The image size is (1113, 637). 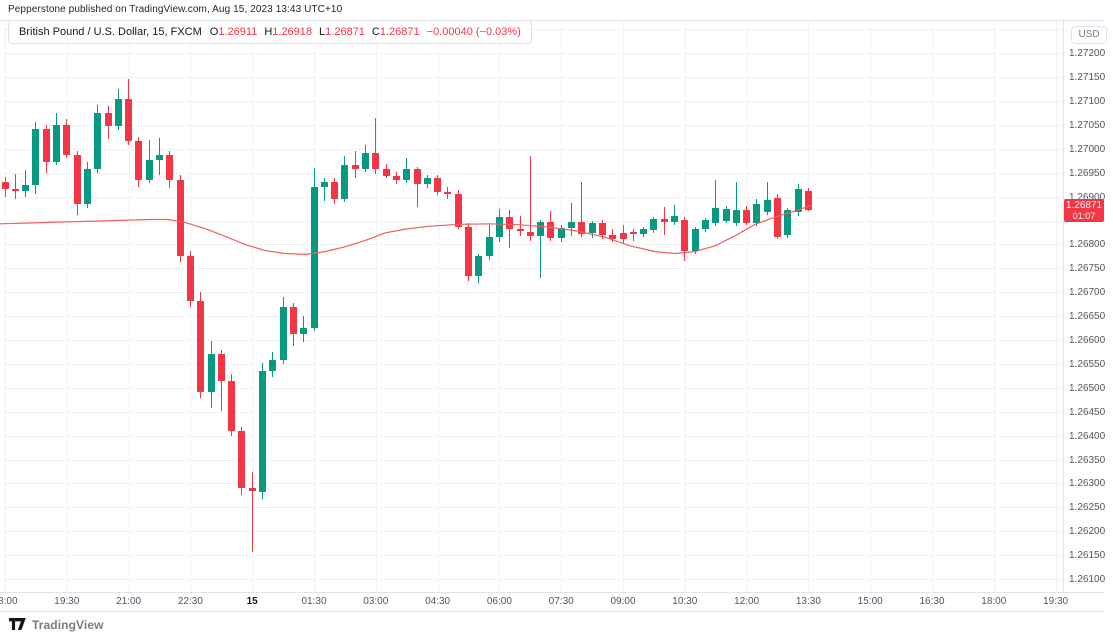 What do you see at coordinates (1084, 205) in the screenshot?
I see `last-price-value: 1.26871` at bounding box center [1084, 205].